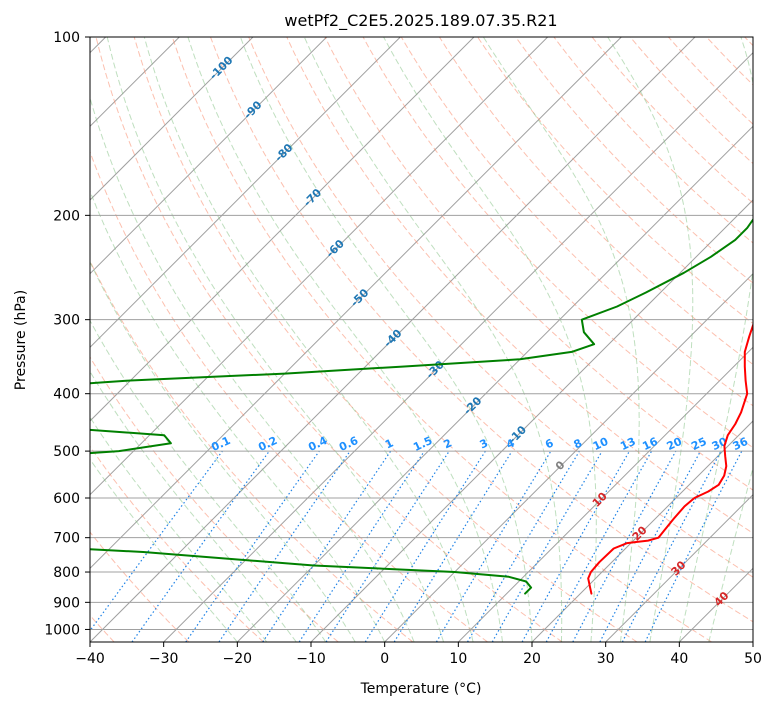  I want to click on mixing-ratio-label: 36, so click(741, 444).